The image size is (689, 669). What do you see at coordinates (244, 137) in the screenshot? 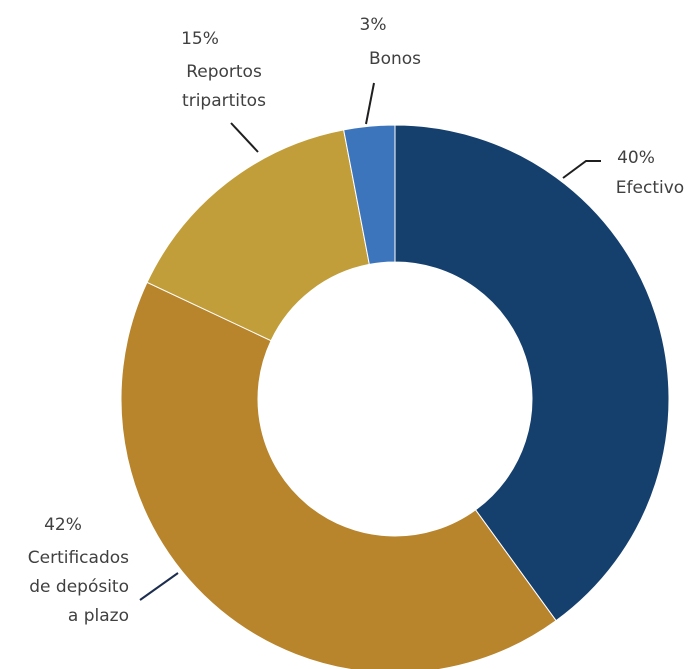
I see `leader-line-reportos` at bounding box center [244, 137].